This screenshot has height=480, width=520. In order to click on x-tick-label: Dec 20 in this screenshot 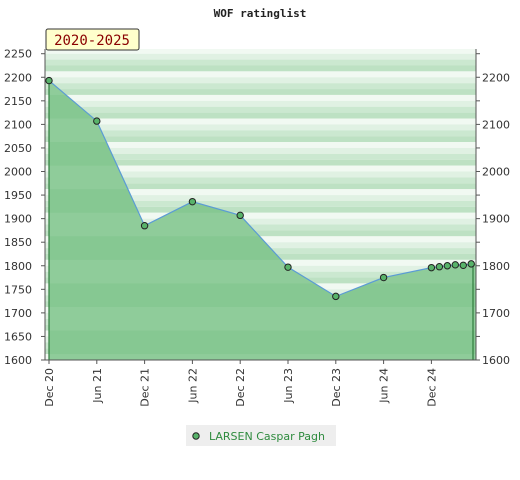, I will do `click(49, 387)`.